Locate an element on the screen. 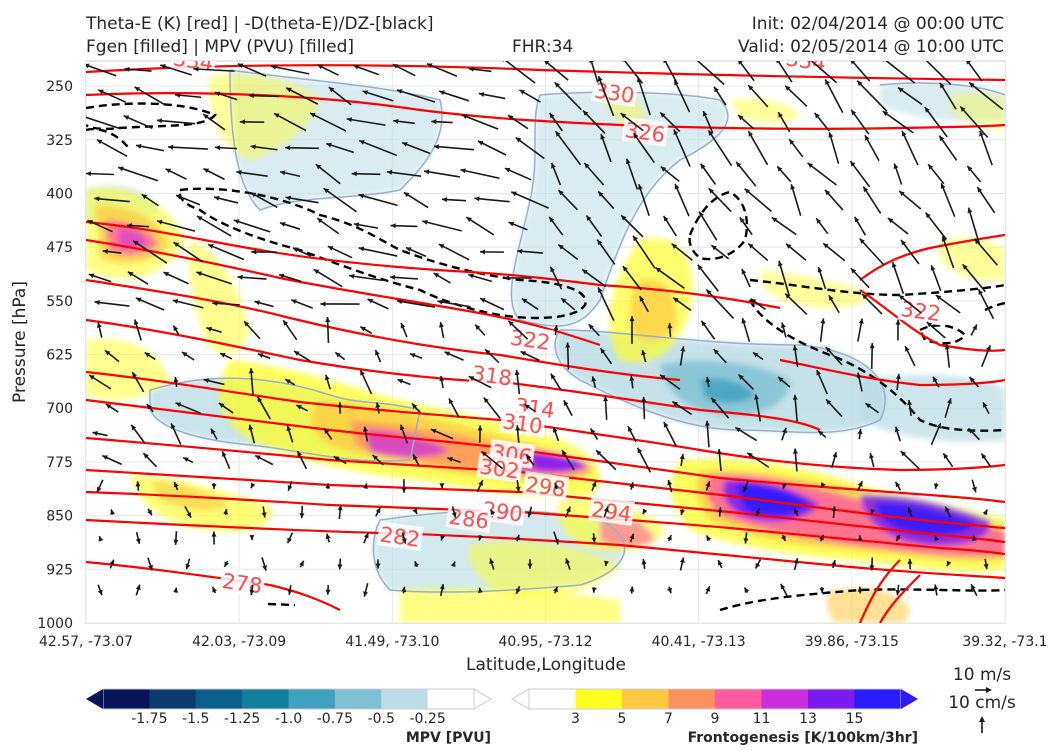 Image resolution: width=1050 pixels, height=750 pixels. fgen-colorbar-tick: 5 is located at coordinates (622, 719).